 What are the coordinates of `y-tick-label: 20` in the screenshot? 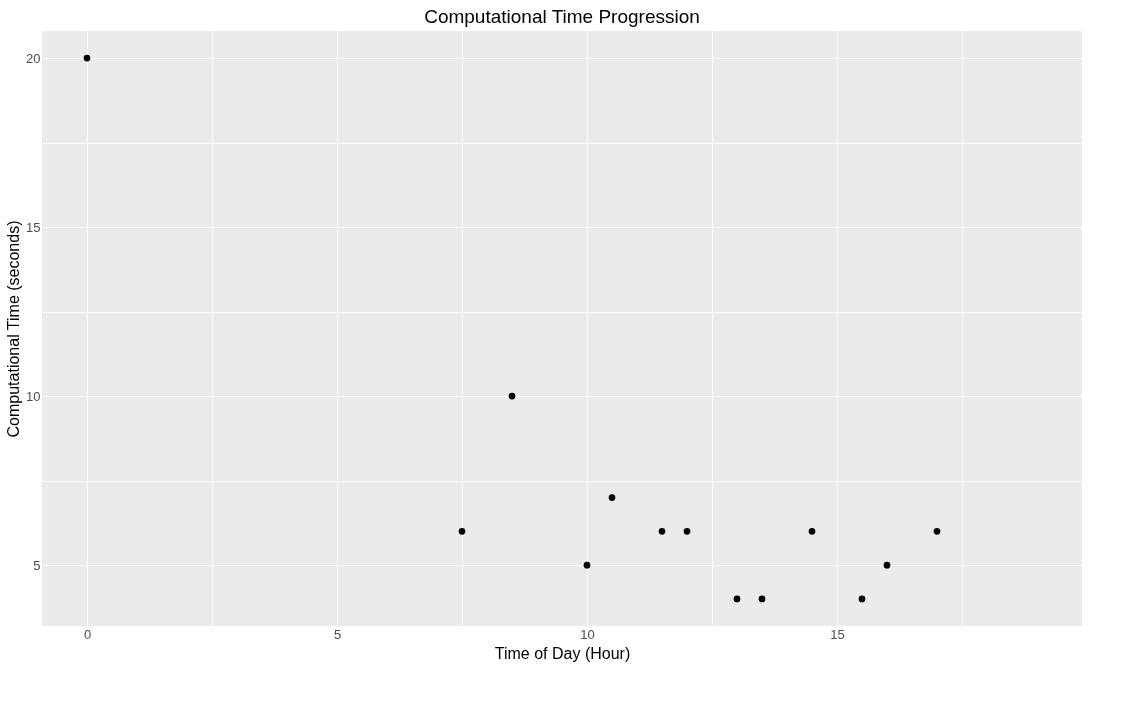 It's located at (33, 58).